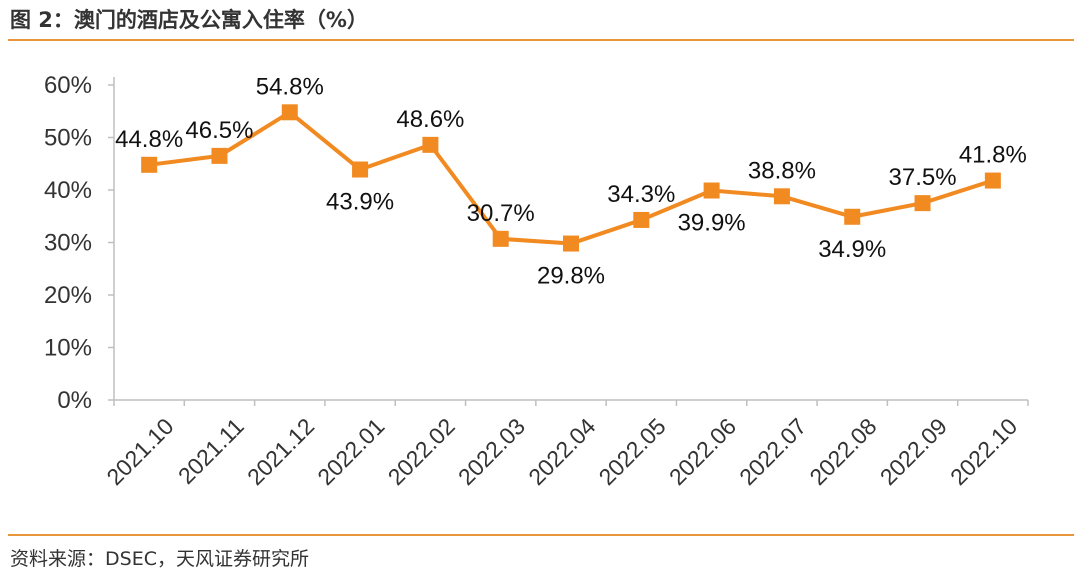 This screenshot has width=1080, height=572. Describe the element at coordinates (632, 451) in the screenshot. I see `x-tick-label: 2022.05` at that location.